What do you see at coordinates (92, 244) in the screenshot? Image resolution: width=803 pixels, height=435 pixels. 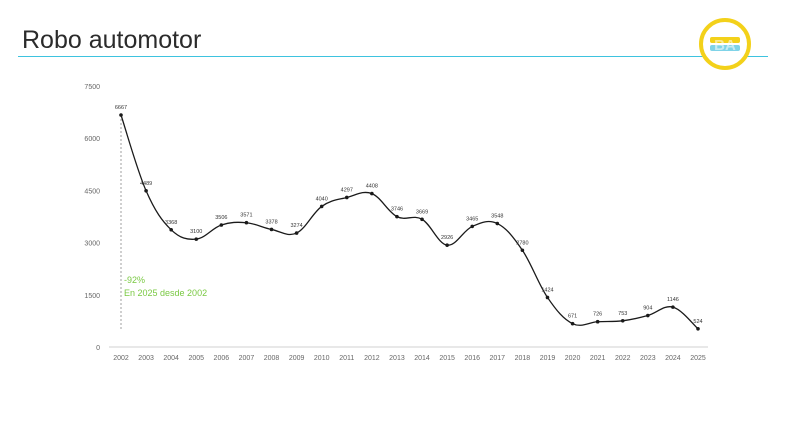 I see `y-tick-label: 3000` at bounding box center [92, 244].